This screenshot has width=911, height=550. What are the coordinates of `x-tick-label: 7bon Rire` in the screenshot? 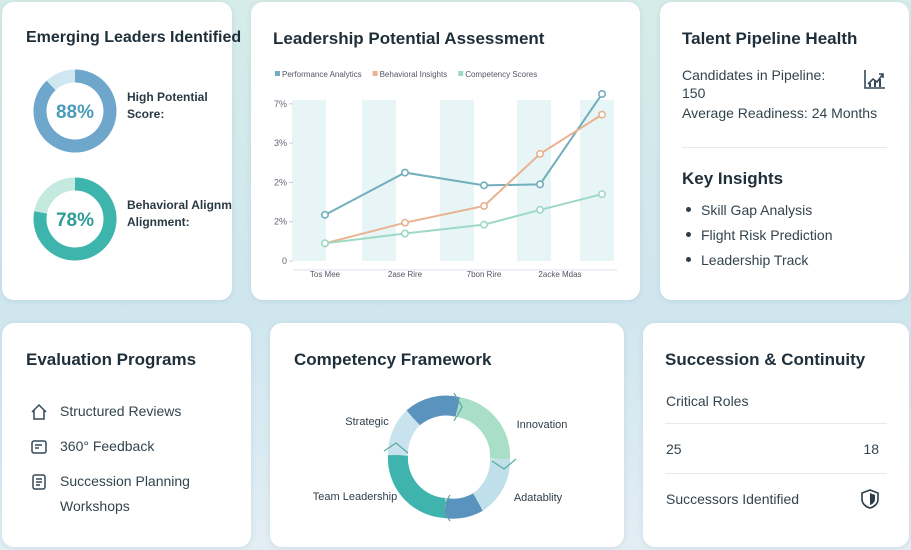 It's located at (484, 274).